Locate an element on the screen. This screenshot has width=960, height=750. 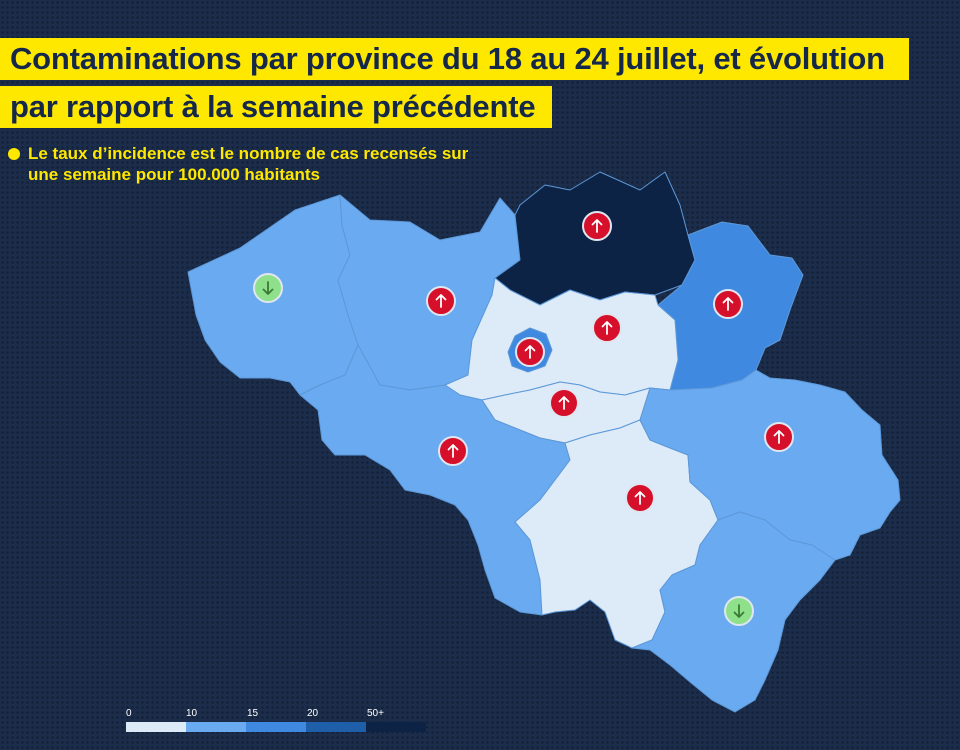
trend-marker-walloon-brabant is located at coordinates (564, 403).